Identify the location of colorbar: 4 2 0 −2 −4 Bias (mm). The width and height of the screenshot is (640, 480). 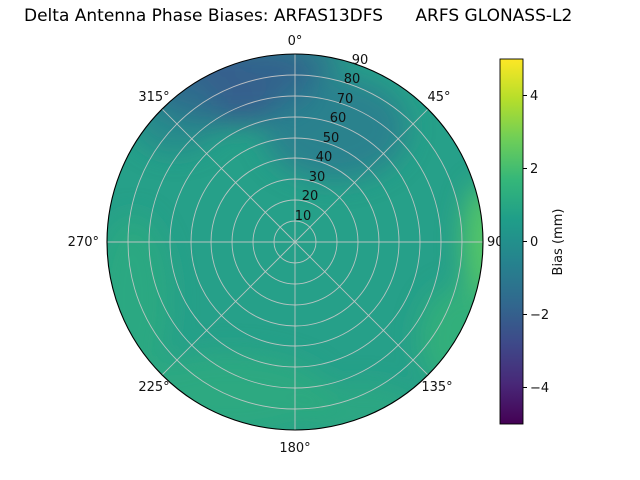
(532, 241).